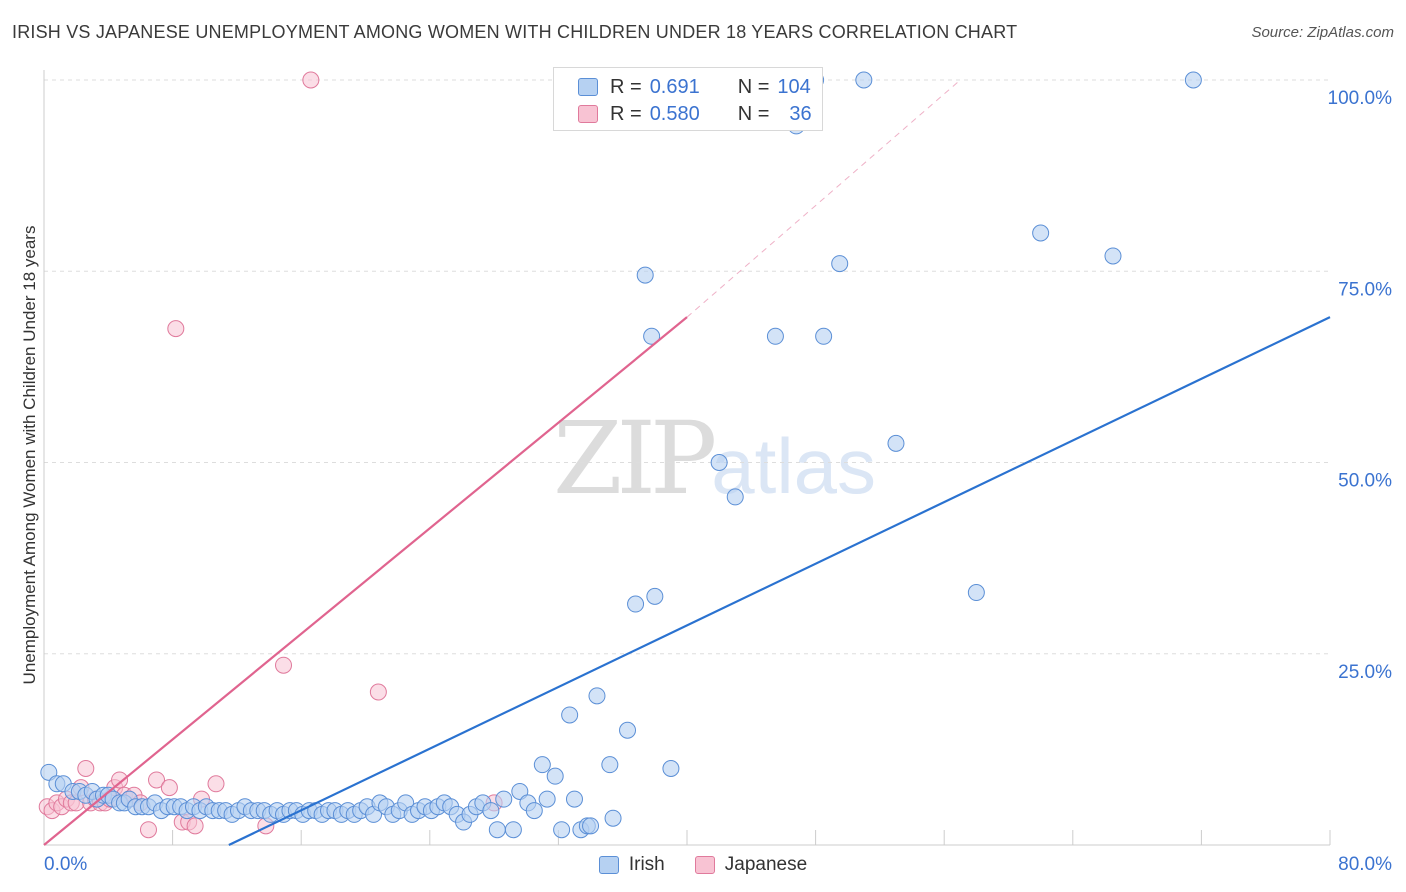 The width and height of the screenshot is (1406, 892). I want to click on legend-item-japanese: Japanese, so click(751, 865).